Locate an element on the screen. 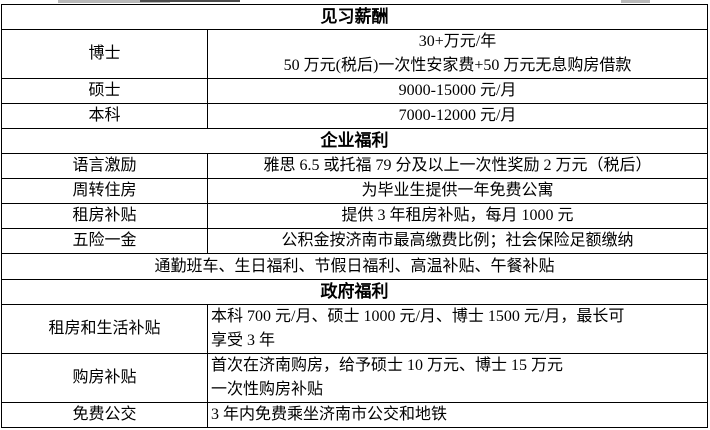 The height and width of the screenshot is (430, 710). value-line: 本科 700 元/月、硕士 1000 元/月、博士 1500 元/月，最长可 is located at coordinates (418, 316).